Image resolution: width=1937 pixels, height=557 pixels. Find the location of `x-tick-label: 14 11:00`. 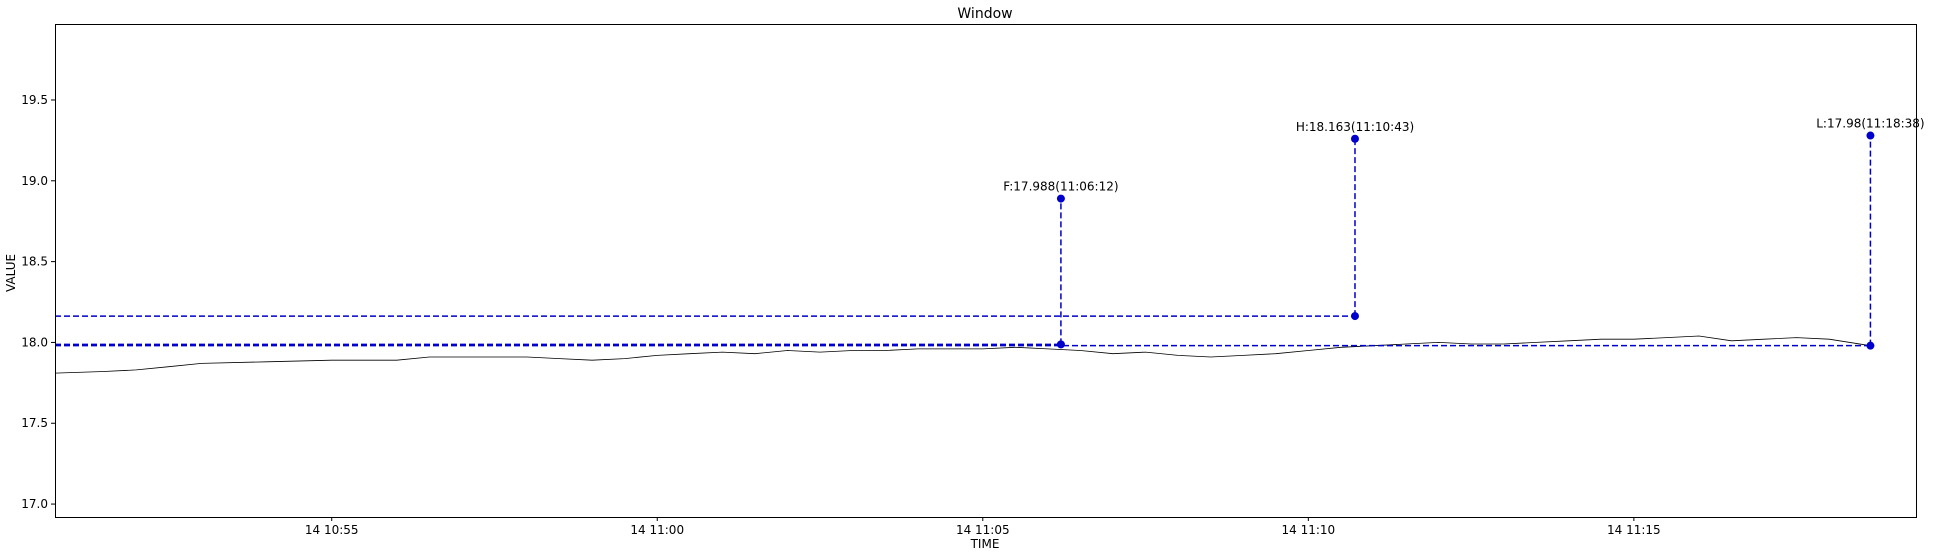

x-tick-label: 14 11:00 is located at coordinates (657, 530).